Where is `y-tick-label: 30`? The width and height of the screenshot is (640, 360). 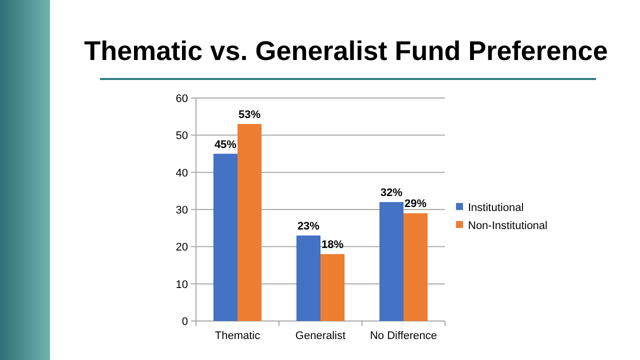
y-tick-label: 30 is located at coordinates (182, 210).